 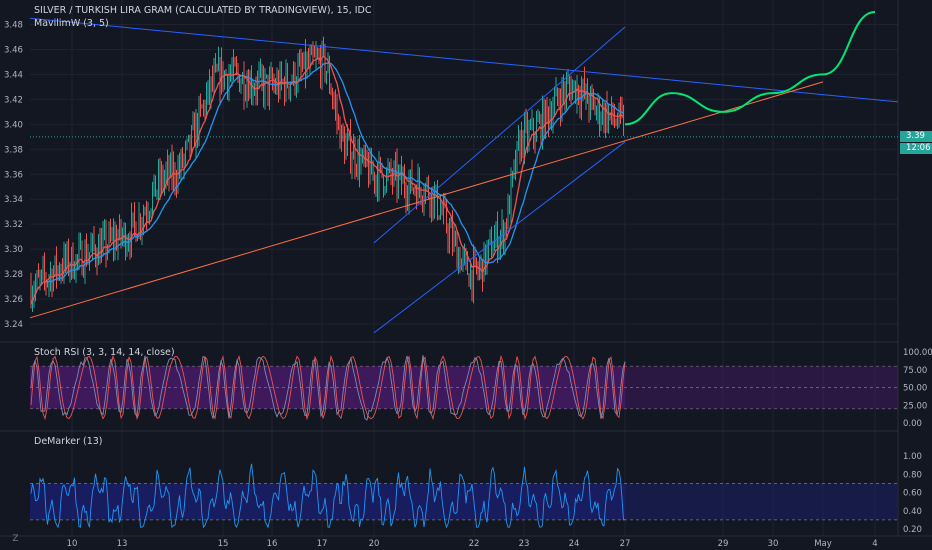 I want to click on time-axis-tick: 30, so click(x=773, y=544).